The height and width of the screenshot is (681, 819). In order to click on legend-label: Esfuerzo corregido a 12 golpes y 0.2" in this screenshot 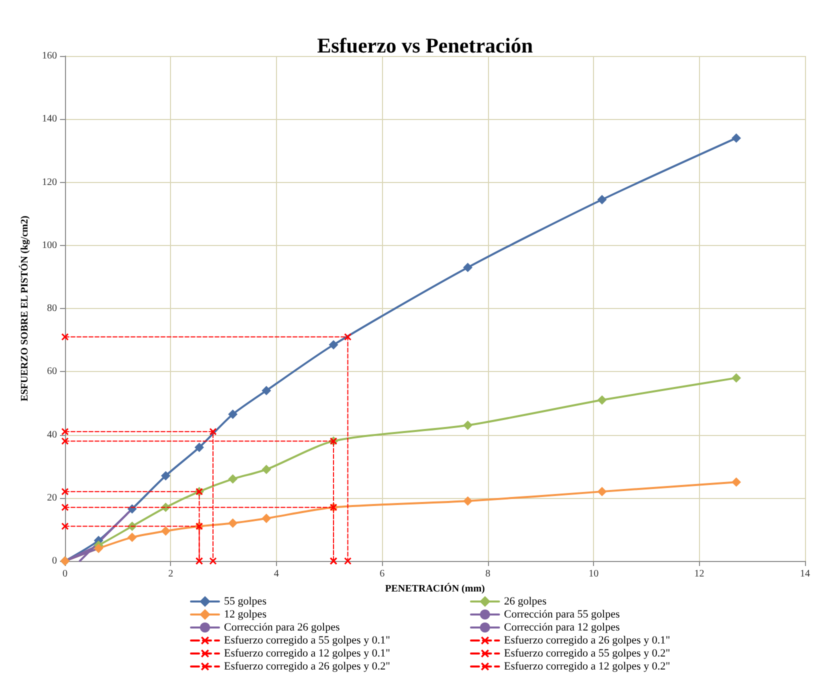, I will do `click(587, 666)`.